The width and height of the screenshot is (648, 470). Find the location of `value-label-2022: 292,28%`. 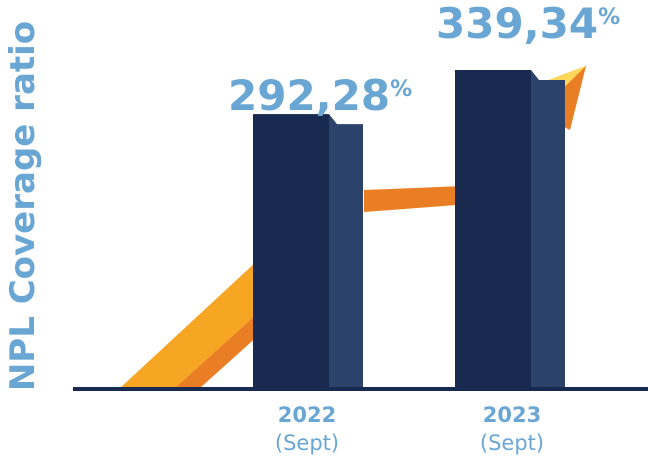

value-label-2022: 292,28% is located at coordinates (320, 95).